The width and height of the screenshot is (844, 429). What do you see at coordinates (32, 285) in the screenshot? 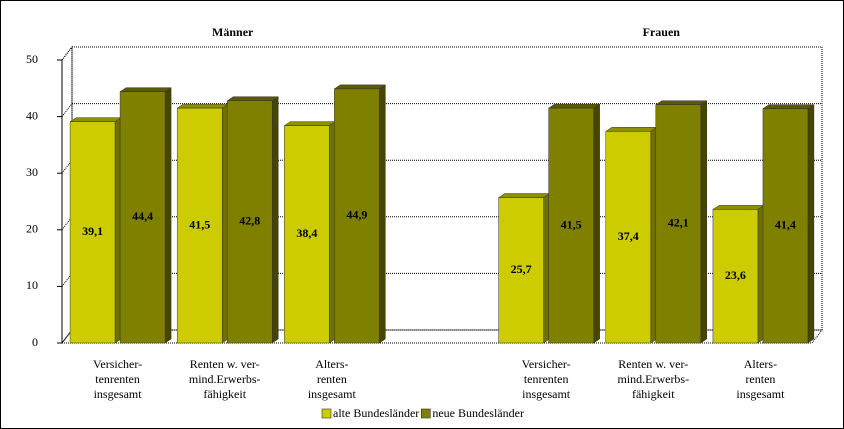
I see `y-tick-label: 10` at bounding box center [32, 285].